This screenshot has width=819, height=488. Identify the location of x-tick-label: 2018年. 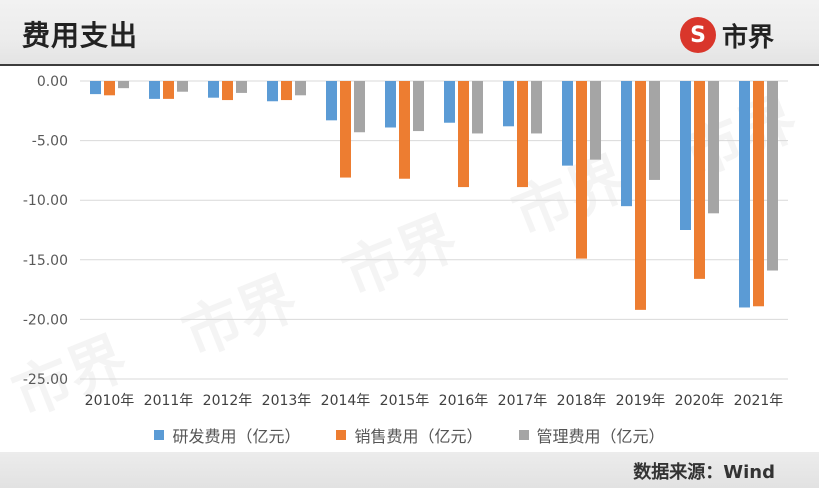
(582, 401).